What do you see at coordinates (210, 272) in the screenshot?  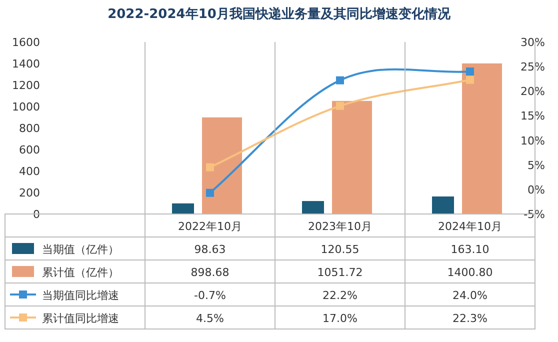 I see `data-label: 898.68` at bounding box center [210, 272].